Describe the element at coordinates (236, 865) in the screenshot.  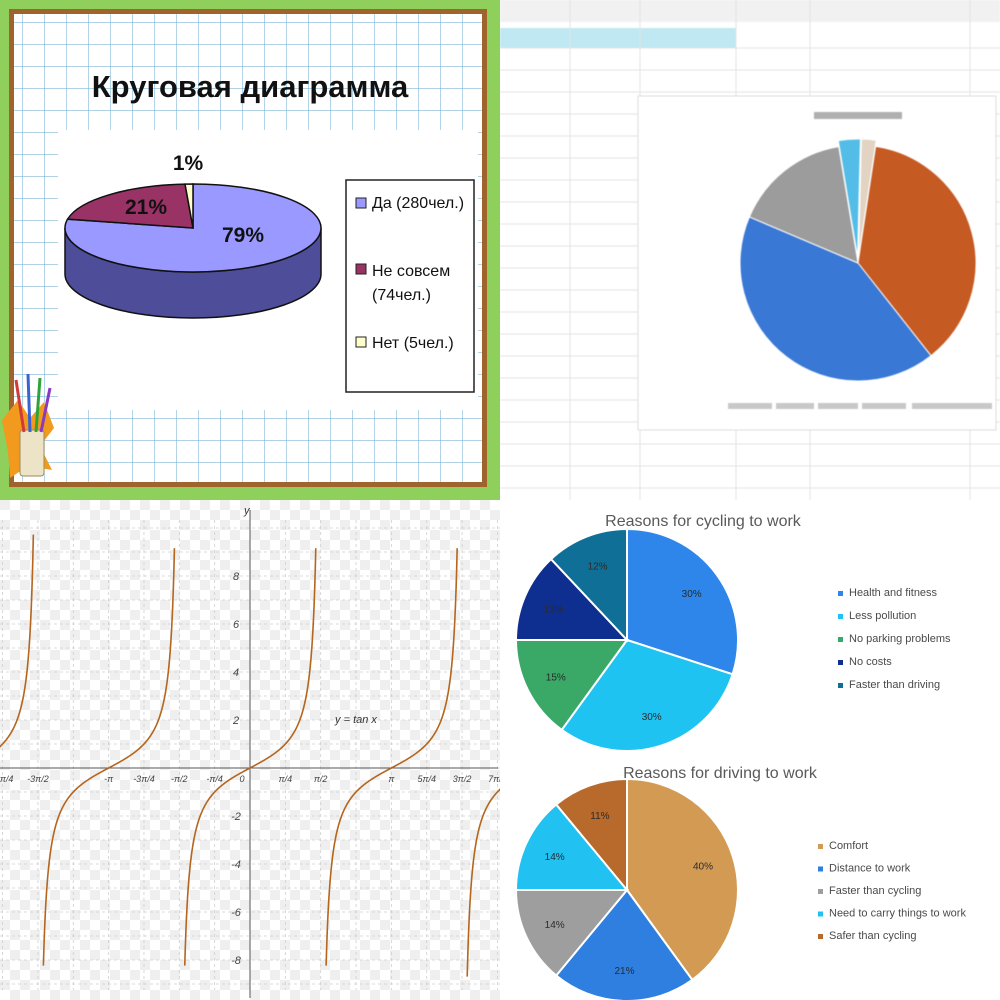
I see `y-tick-label: -4` at that location.